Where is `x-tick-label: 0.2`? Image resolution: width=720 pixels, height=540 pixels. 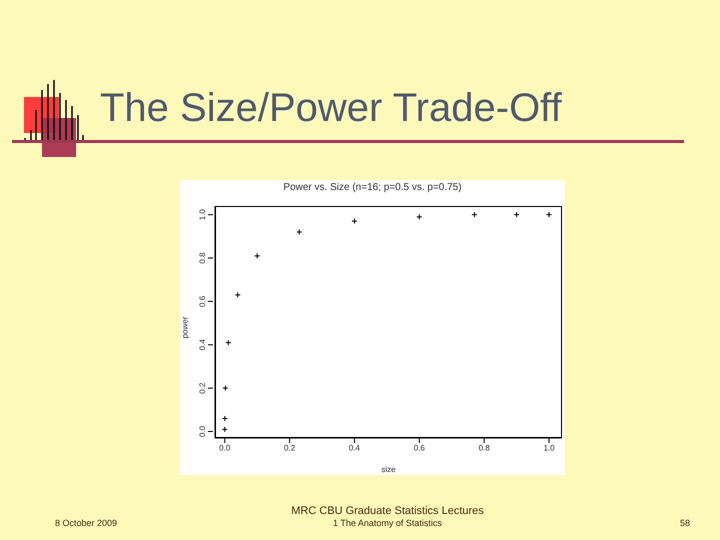
x-tick-label: 0.2 is located at coordinates (290, 448).